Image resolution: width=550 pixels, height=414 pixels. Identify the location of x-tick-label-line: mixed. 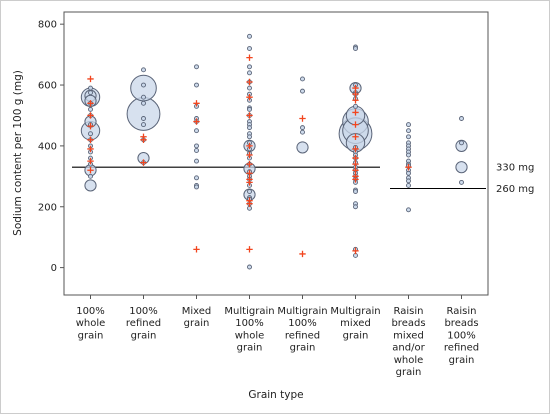
(408, 335).